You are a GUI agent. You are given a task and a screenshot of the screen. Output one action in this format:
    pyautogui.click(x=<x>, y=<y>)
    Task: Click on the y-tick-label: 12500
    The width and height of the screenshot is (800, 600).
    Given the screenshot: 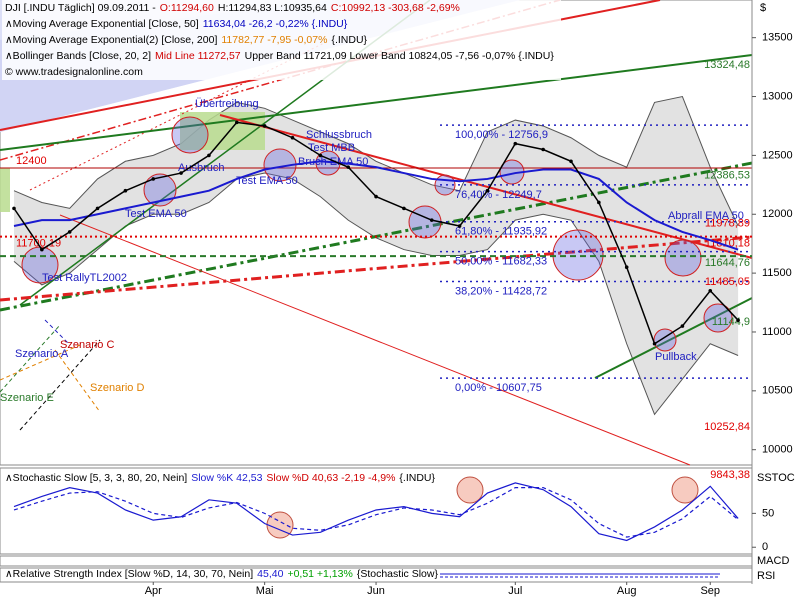 What is the action you would take?
    pyautogui.click(x=777, y=155)
    